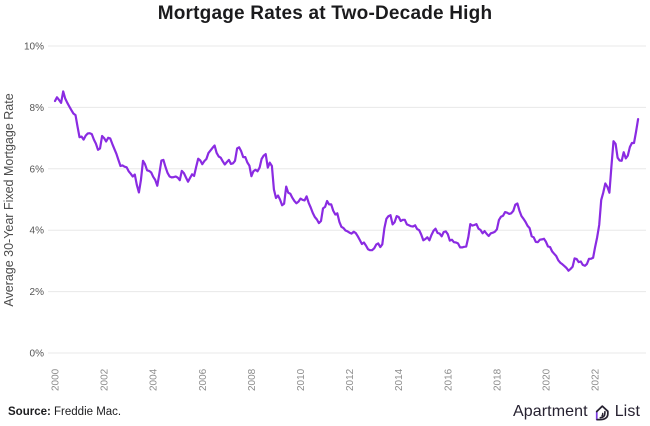 The image size is (650, 426). I want to click on y-tick-label: 8%, so click(37, 108).